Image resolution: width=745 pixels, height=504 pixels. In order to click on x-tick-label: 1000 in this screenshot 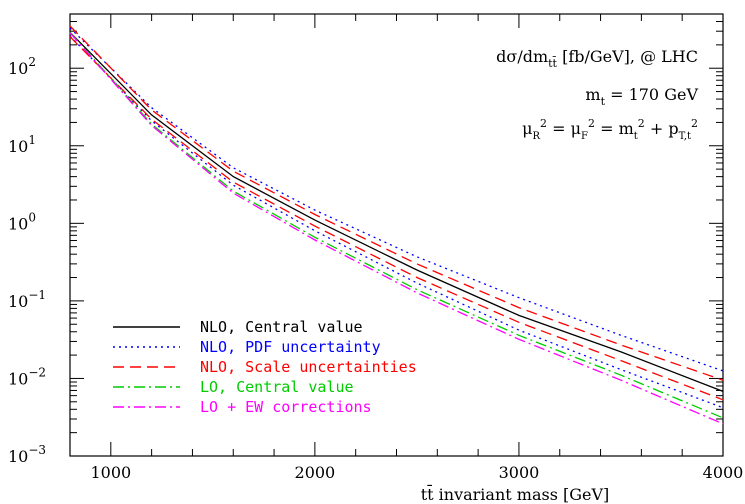, I will do `click(110, 472)`.